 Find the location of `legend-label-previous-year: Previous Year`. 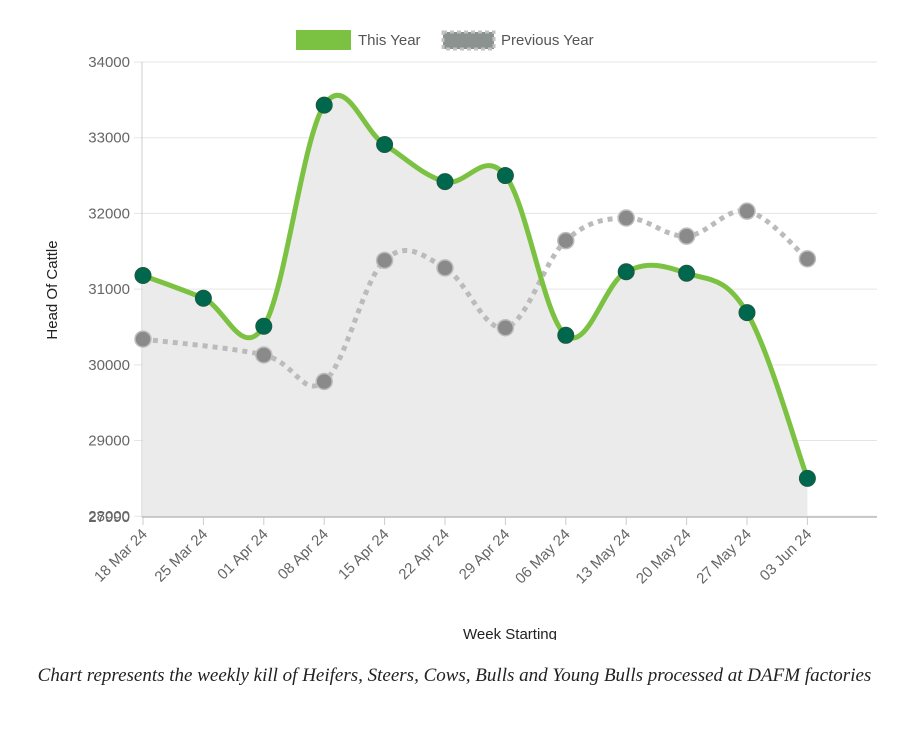

legend-label-previous-year: Previous Year is located at coordinates (547, 40).